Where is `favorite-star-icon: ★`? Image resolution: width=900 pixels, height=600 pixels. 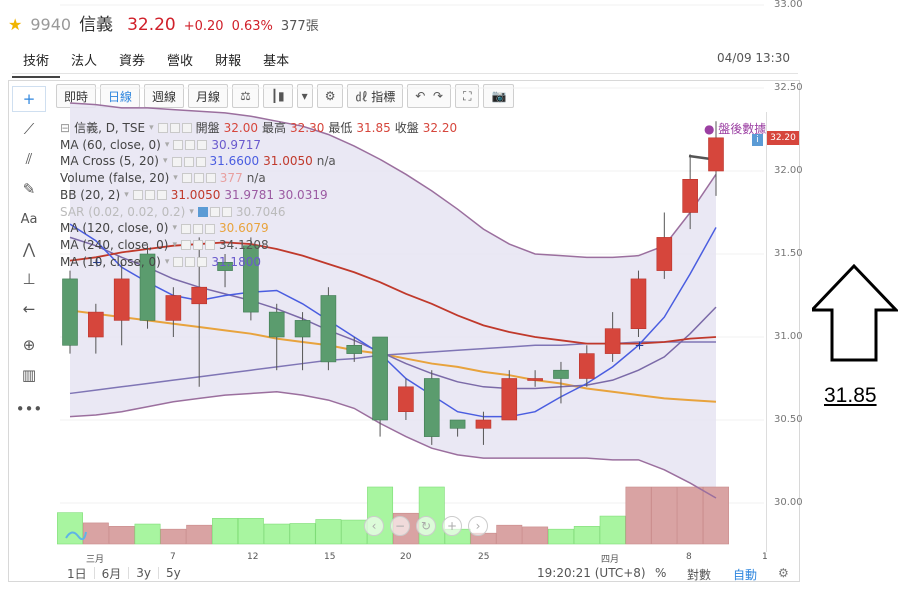 favorite-star-icon: ★ is located at coordinates (15, 24).